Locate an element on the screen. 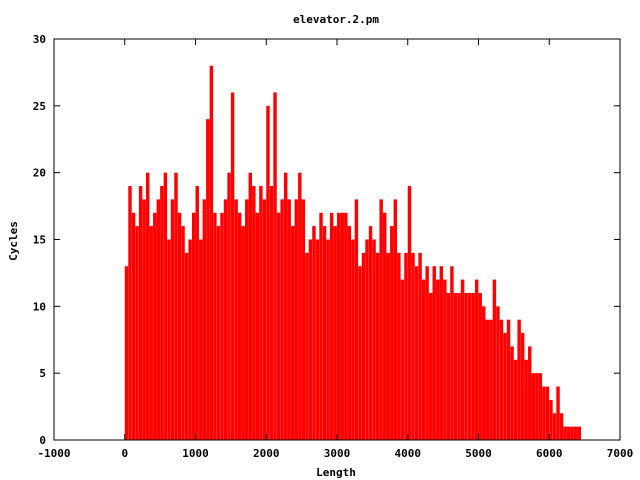 The width and height of the screenshot is (640, 480). chart-title: elevator.2.pm is located at coordinates (336, 19).